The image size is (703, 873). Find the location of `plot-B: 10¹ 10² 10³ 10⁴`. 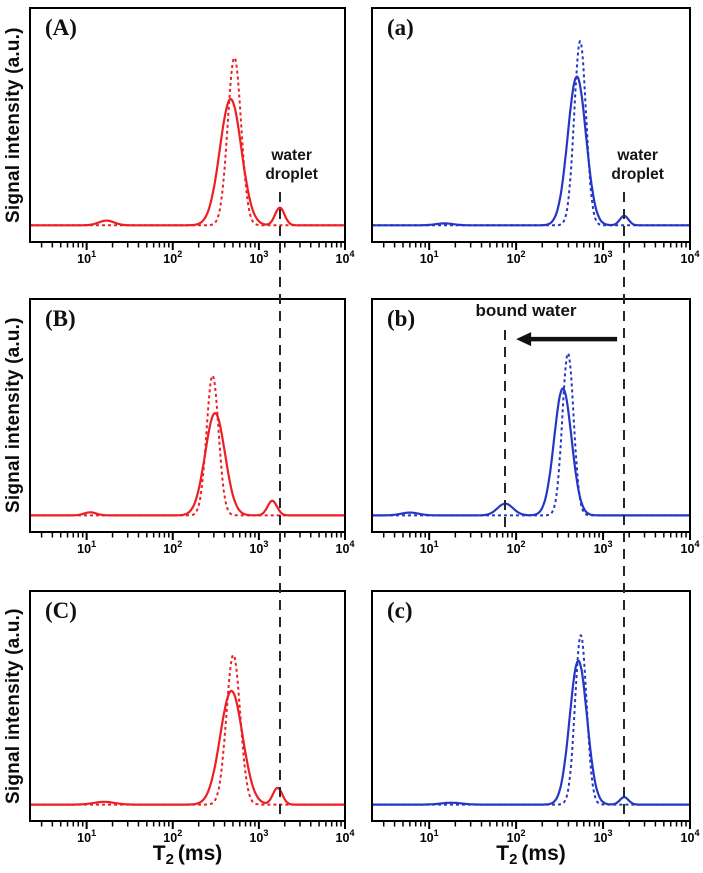

plot-B: 10¹ 10² 10³ 10⁴ is located at coordinates (192, 427).